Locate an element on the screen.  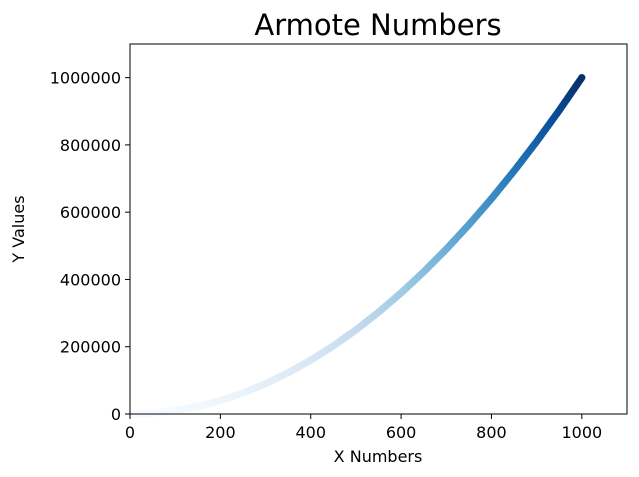
data-point is located at coordinates (582, 78).